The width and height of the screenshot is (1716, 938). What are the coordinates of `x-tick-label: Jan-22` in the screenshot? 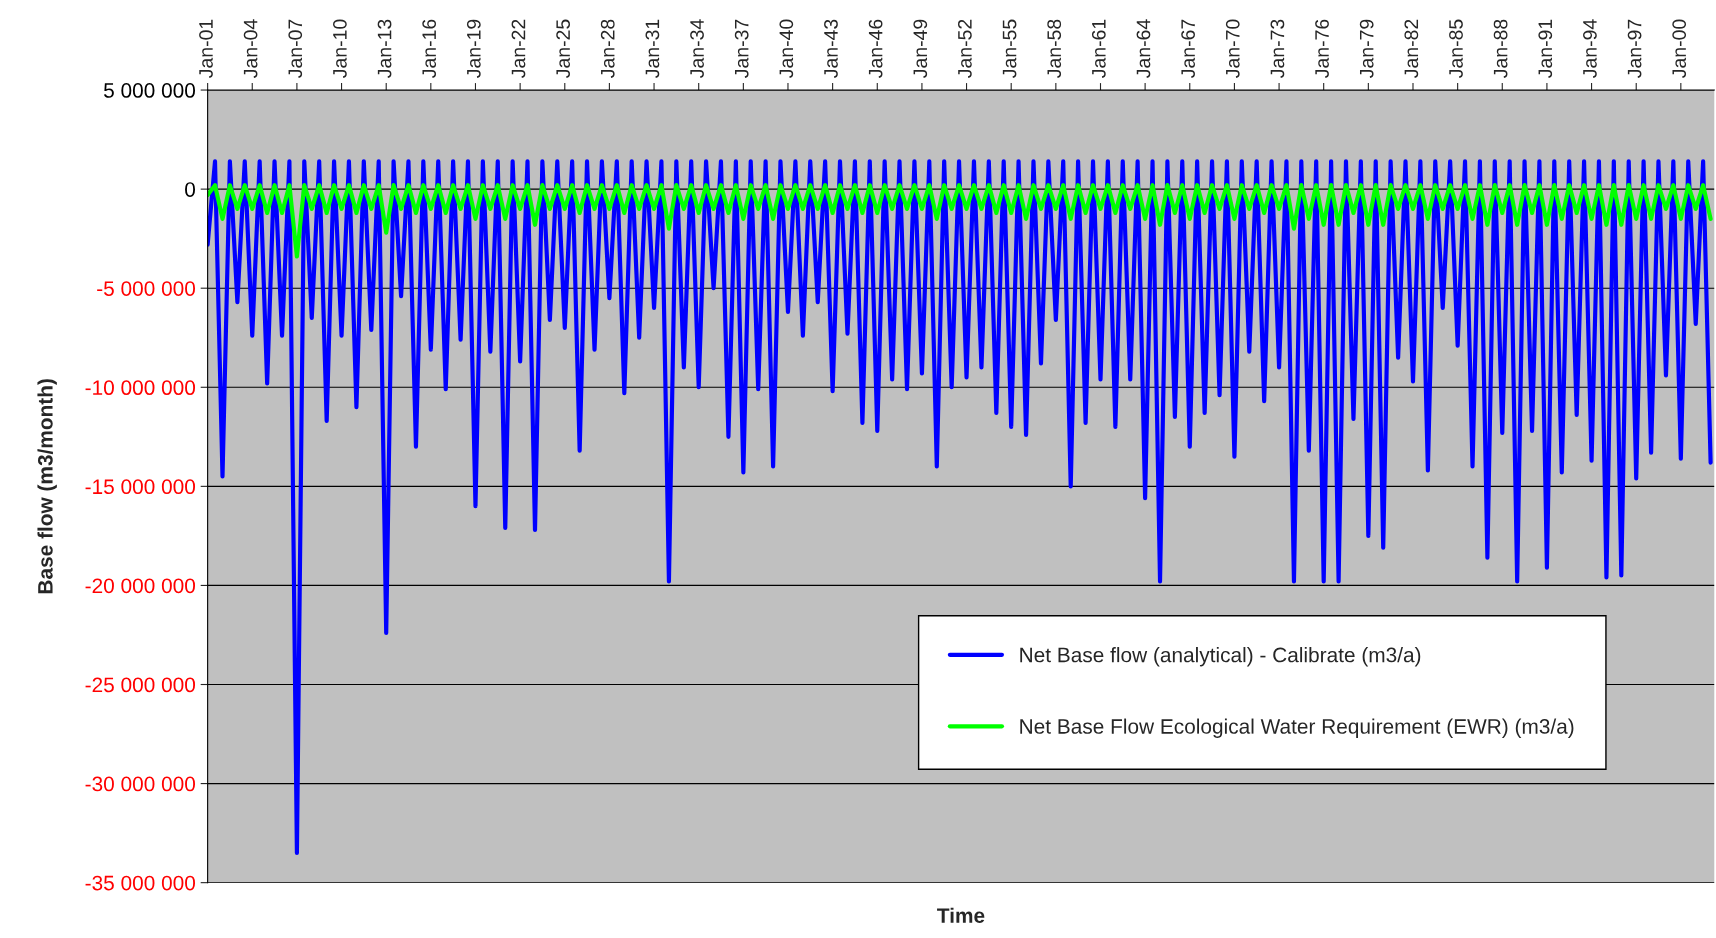 It's located at (518, 48).